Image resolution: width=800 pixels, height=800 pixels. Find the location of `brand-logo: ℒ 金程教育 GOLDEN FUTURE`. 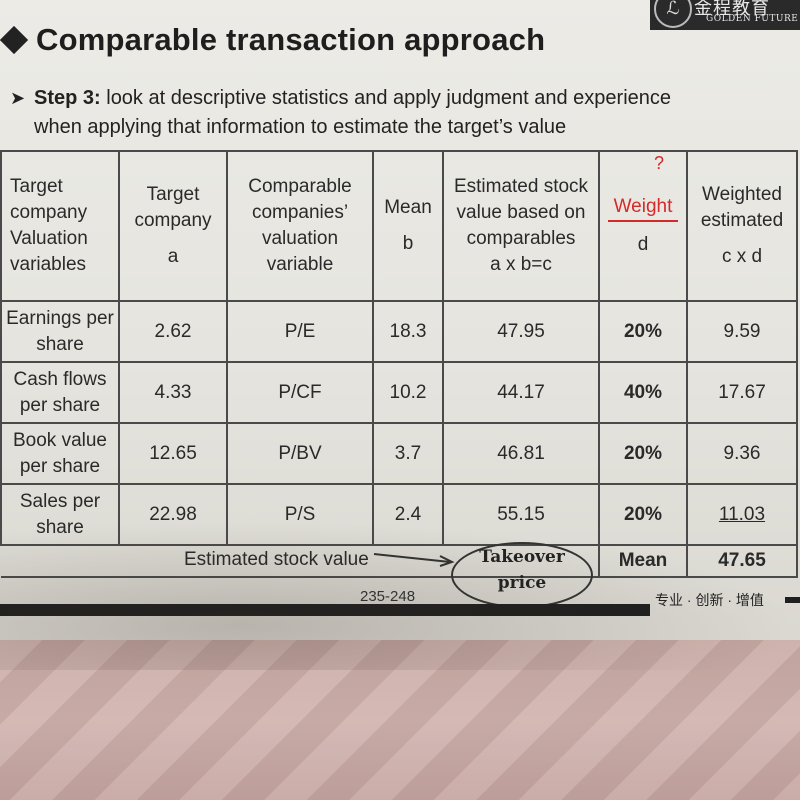

brand-logo: ℒ 金程教育 GOLDEN FUTURE is located at coordinates (725, 15).